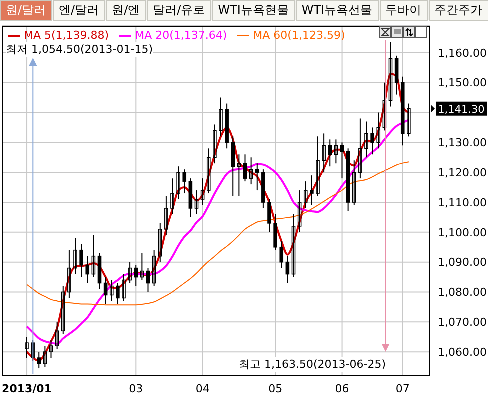 Image resolution: width=488 pixels, height=398 pixels. What do you see at coordinates (462, 143) in the screenshot?
I see `y-tick-label: 1,130.00` at bounding box center [462, 143].